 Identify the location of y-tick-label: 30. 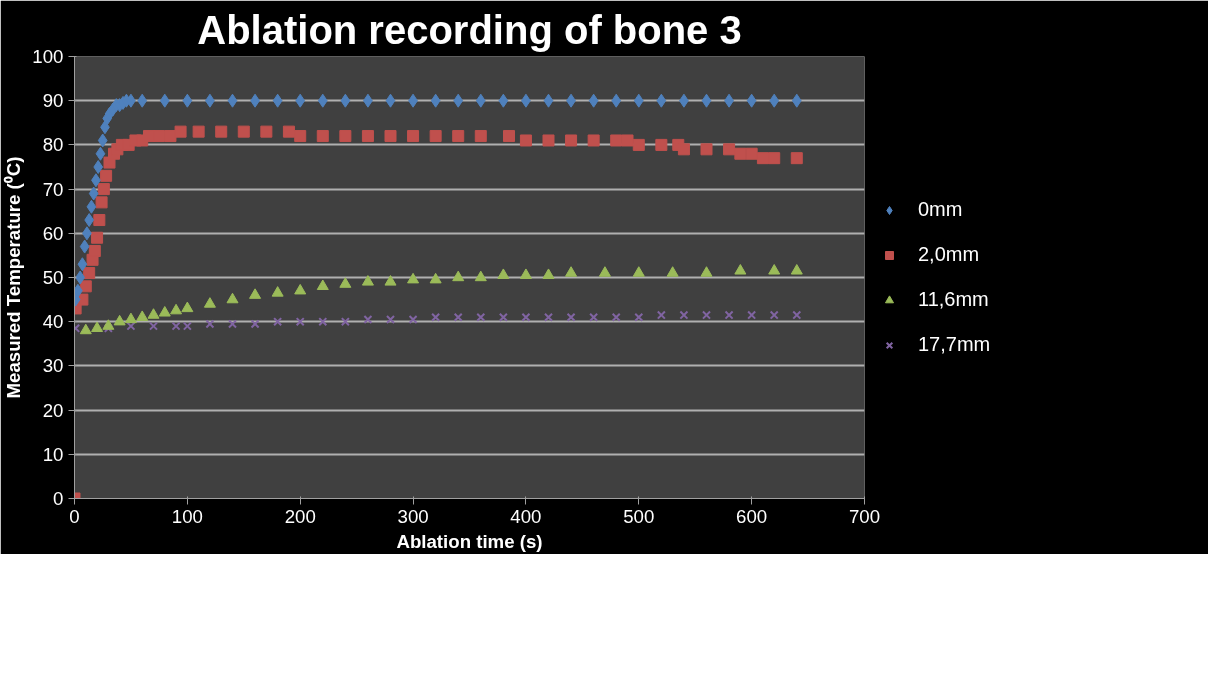
(53, 366).